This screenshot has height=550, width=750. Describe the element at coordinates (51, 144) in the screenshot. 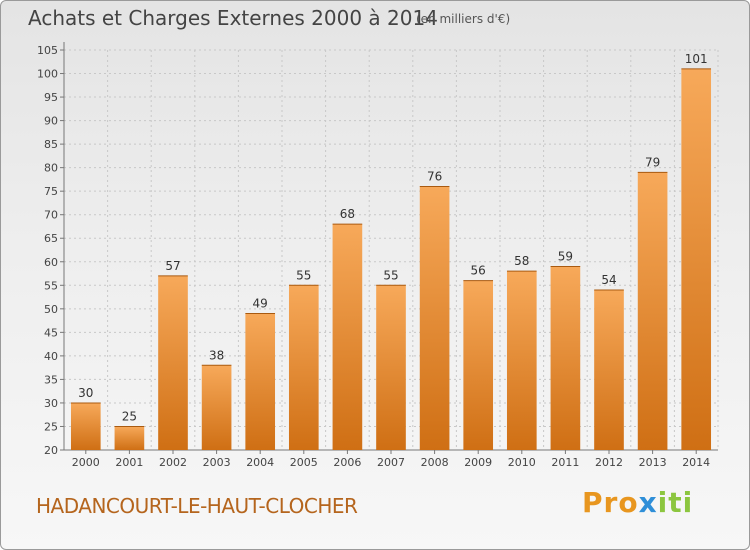

I see `y-tick-label: 85` at that location.